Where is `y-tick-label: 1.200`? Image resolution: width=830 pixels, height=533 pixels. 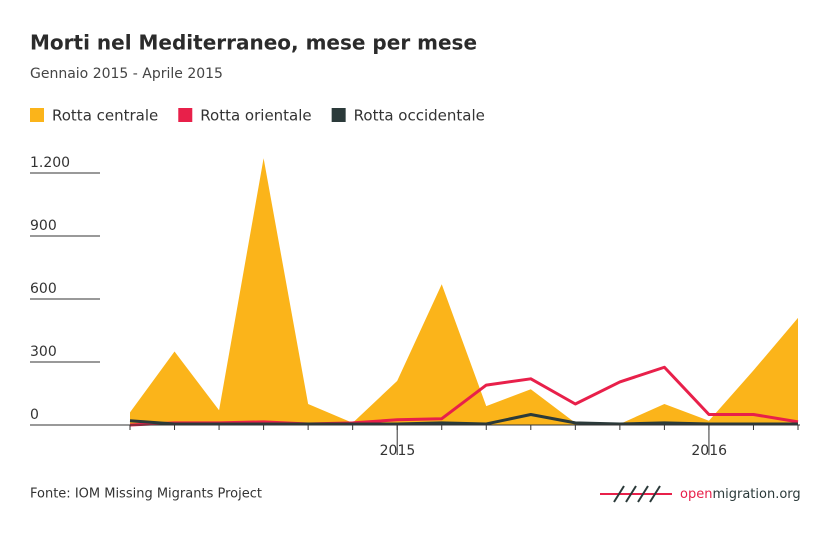 y-tick-label: 1.200 is located at coordinates (50, 163).